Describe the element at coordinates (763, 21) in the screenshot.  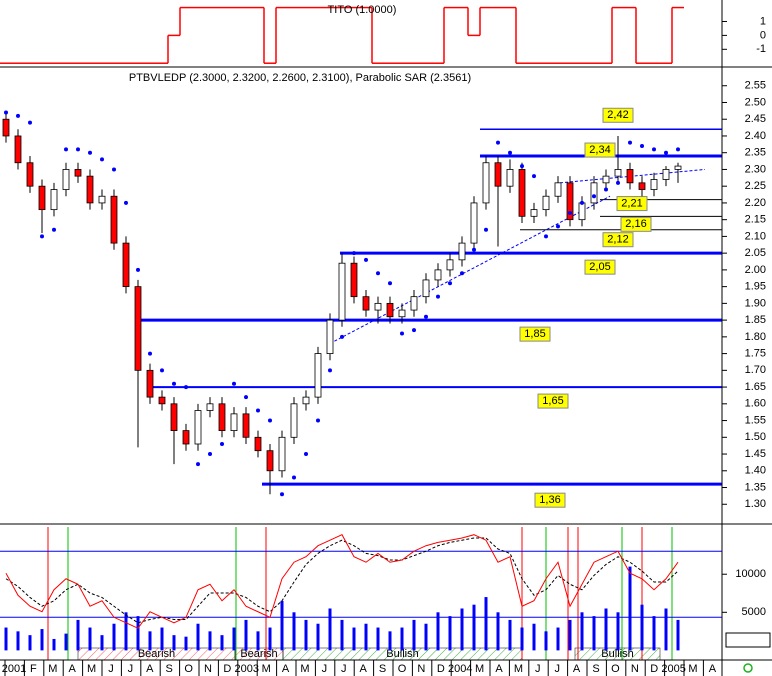
I see `y-tick-label: 1` at that location.